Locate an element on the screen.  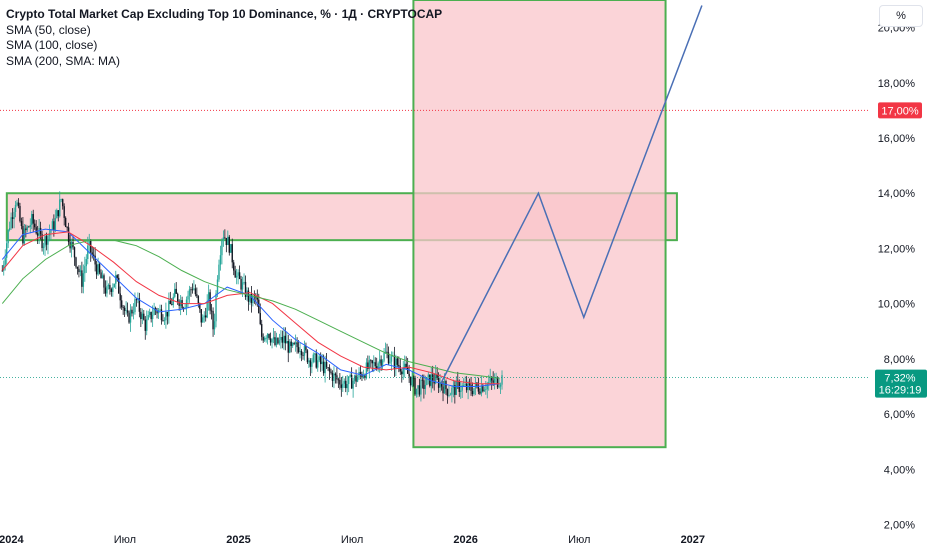
indicator-sma50-label: SMA (50, close) is located at coordinates (48, 29).